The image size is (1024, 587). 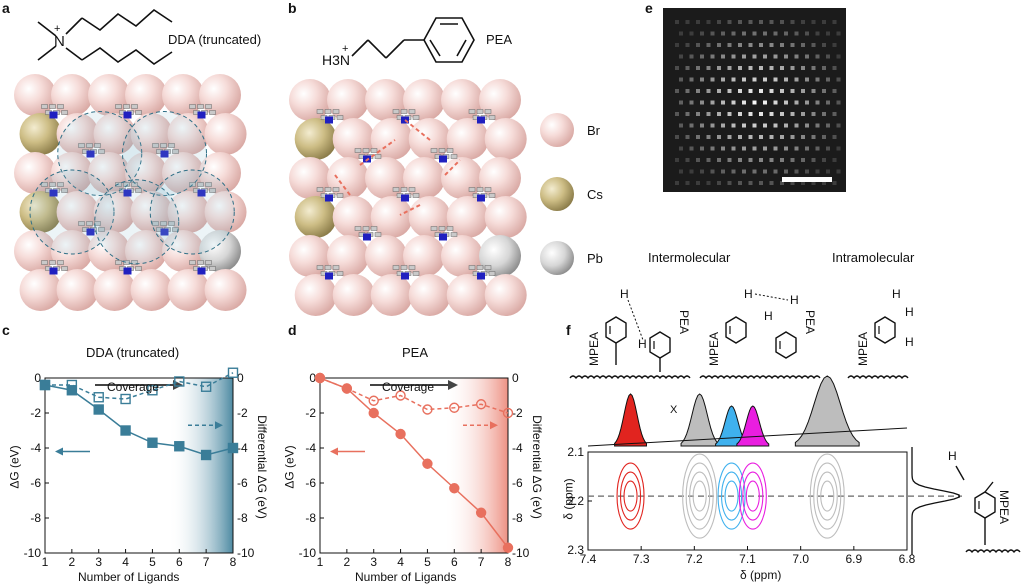 What do you see at coordinates (515, 378) in the screenshot?
I see `y2-tick-label: 0` at bounding box center [515, 378].